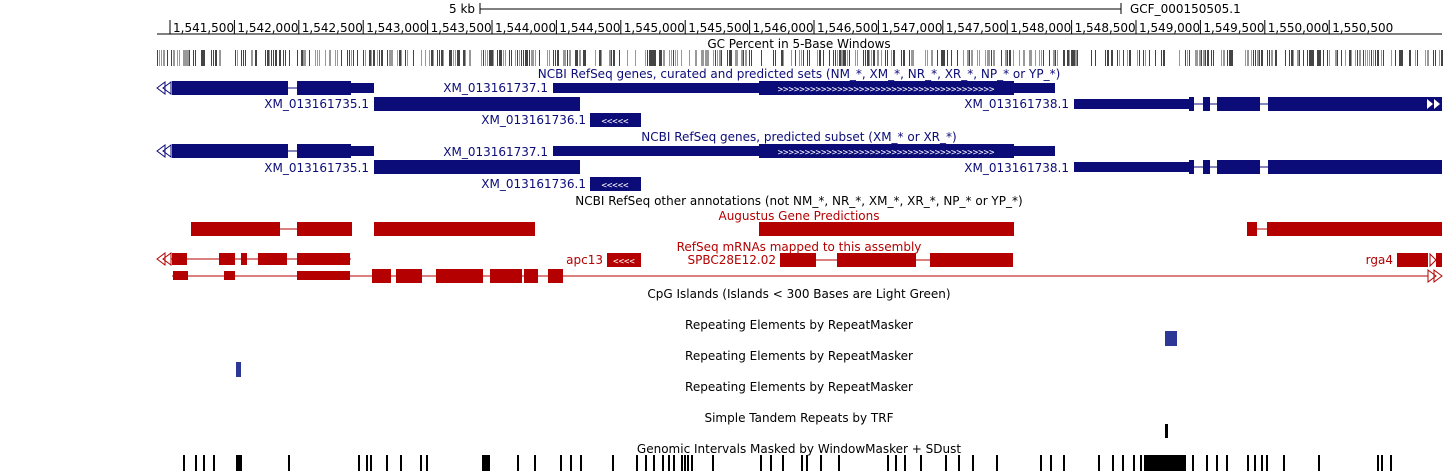  Describe the element at coordinates (1016, 104) in the screenshot. I see `gene-label-xm-013161738-row1: XM_013161738.1` at that location.